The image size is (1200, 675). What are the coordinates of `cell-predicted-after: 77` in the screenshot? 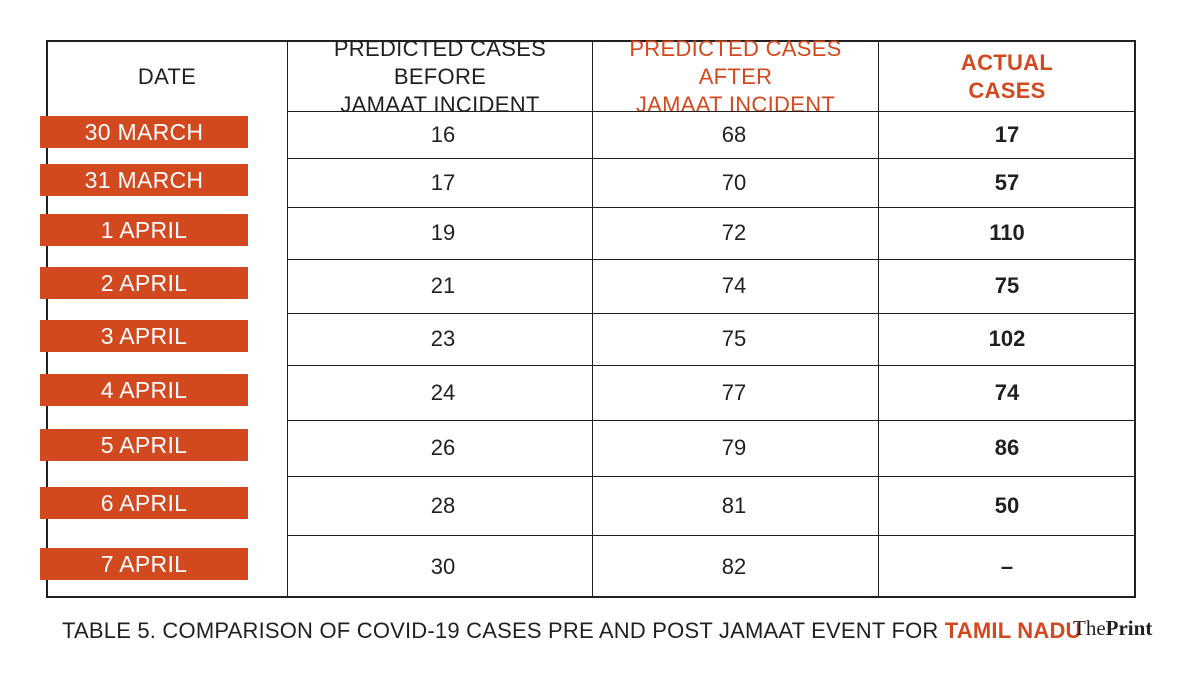 It's located at (734, 392).